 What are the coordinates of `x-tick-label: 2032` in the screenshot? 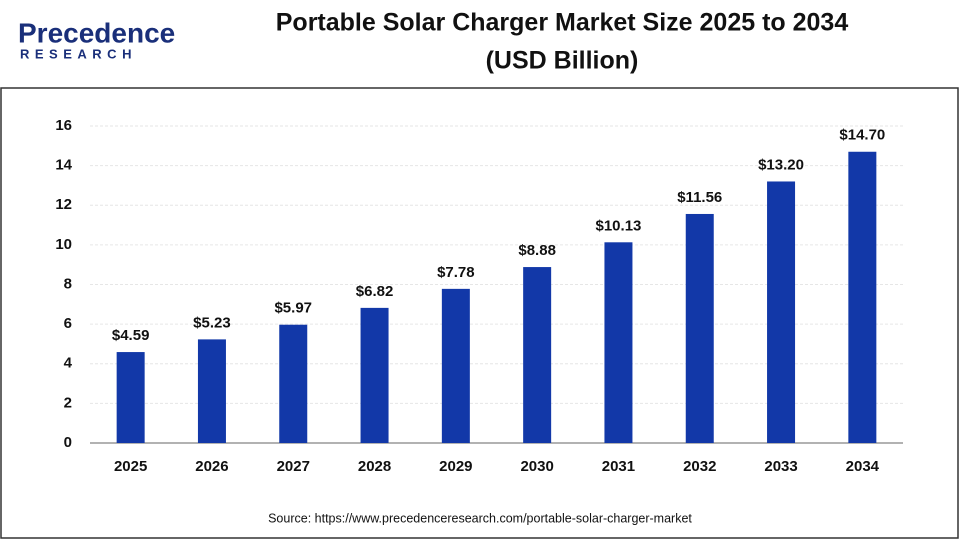 It's located at (699, 466).